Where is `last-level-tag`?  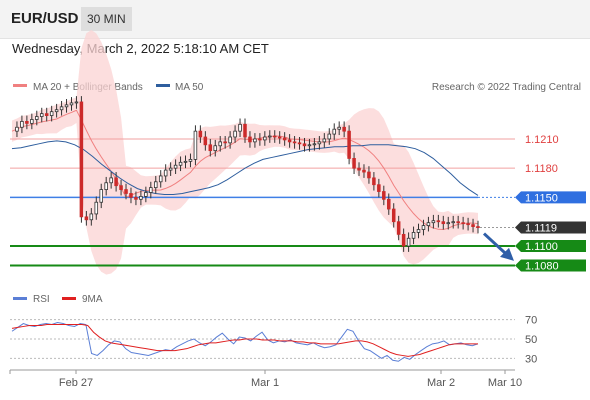
last-level-tag is located at coordinates (550, 227).